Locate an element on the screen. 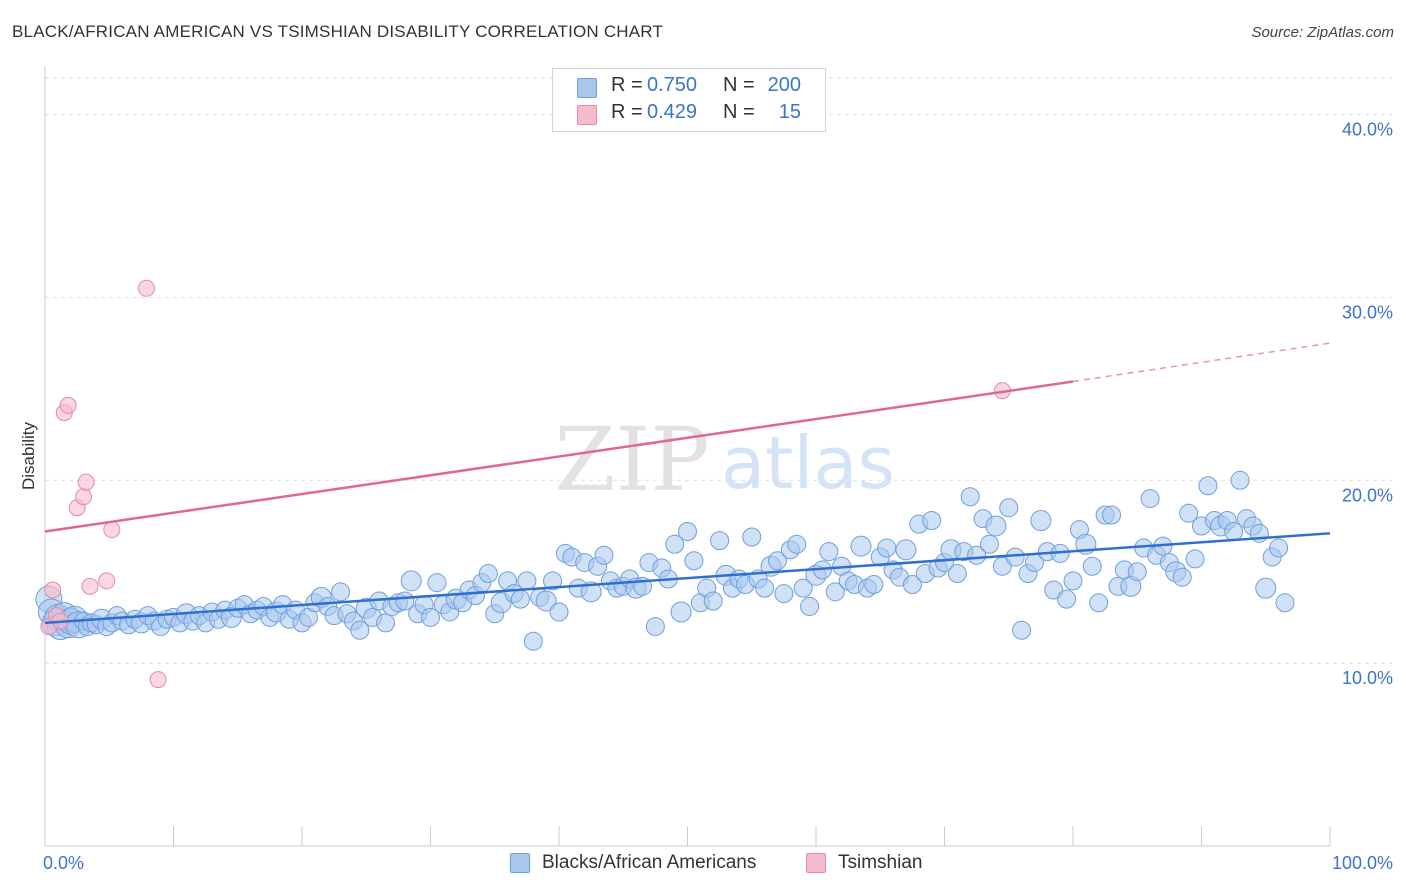 The height and width of the screenshot is (892, 1406). legend-swatch-pink is located at coordinates (587, 115).